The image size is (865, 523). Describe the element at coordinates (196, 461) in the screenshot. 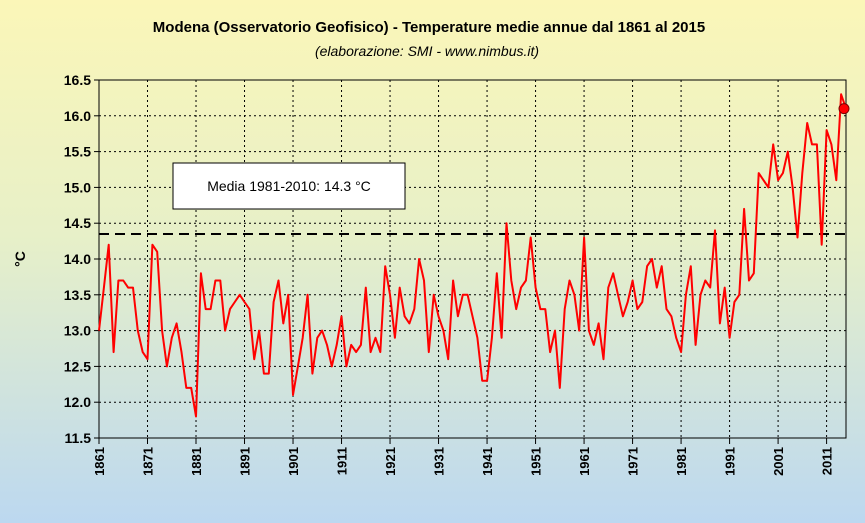

I see `x-tick-label: 1881` at that location.